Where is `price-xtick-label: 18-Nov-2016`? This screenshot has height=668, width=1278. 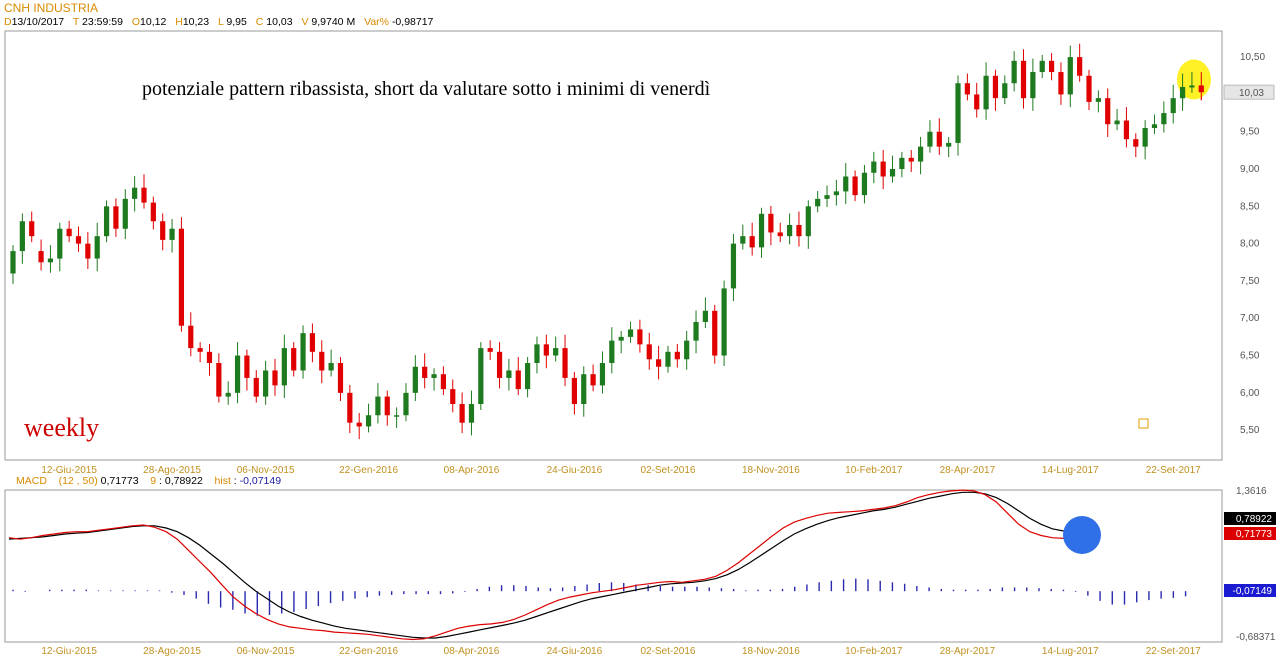
price-xtick-label: 18-Nov-2016 is located at coordinates (771, 470).